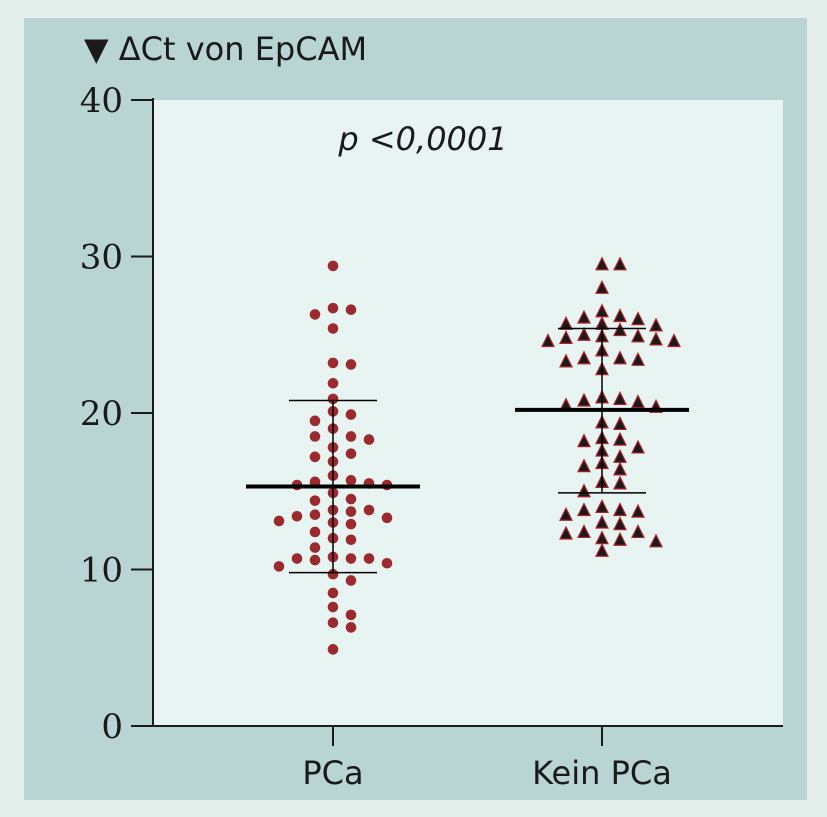 This screenshot has width=827, height=817. What do you see at coordinates (101, 414) in the screenshot?
I see `y-tick-label: 20` at bounding box center [101, 414].